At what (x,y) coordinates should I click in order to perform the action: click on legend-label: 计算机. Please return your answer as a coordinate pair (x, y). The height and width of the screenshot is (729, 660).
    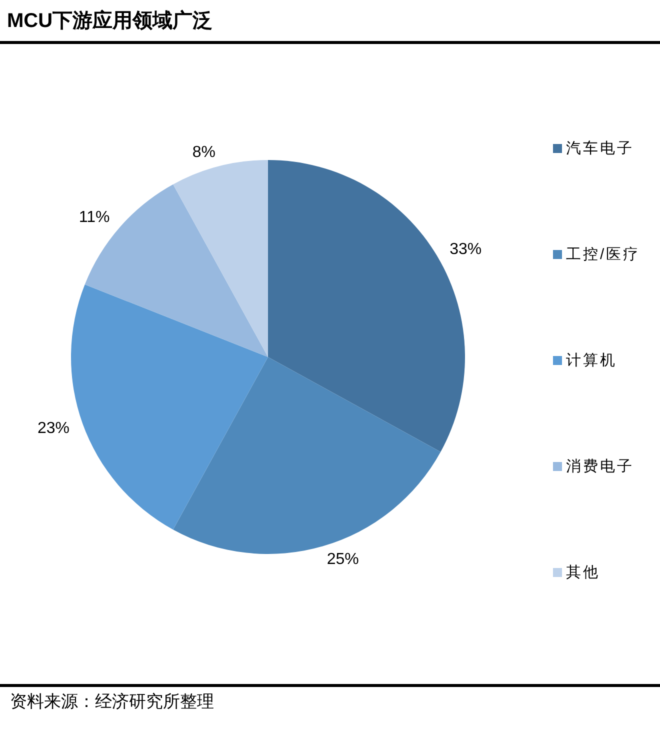
    Looking at the image, I should click on (591, 360).